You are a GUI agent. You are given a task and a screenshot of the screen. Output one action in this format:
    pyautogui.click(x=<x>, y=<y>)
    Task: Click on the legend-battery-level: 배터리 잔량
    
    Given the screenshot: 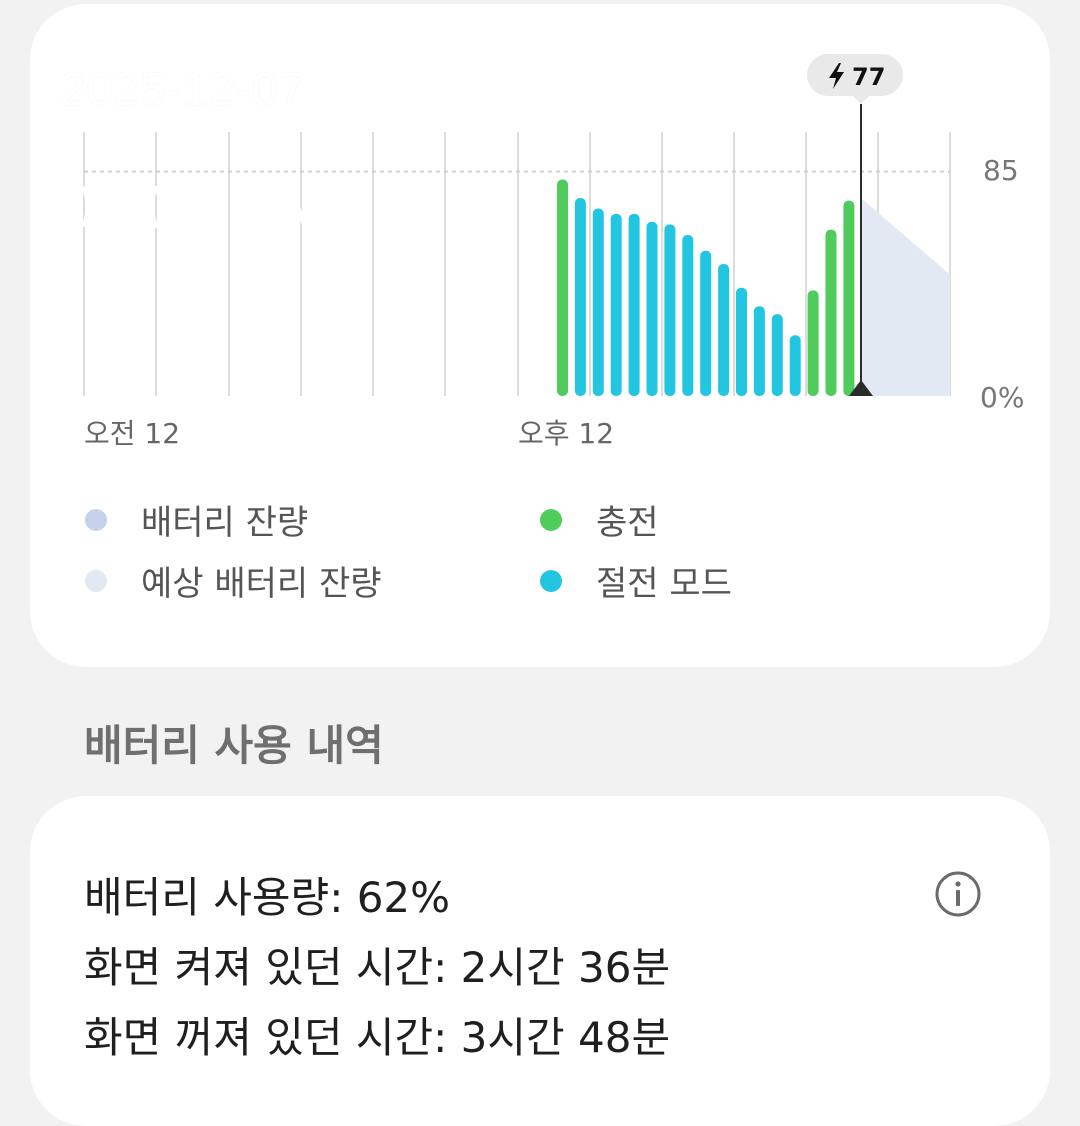 What is the action you would take?
    pyautogui.click(x=196, y=519)
    